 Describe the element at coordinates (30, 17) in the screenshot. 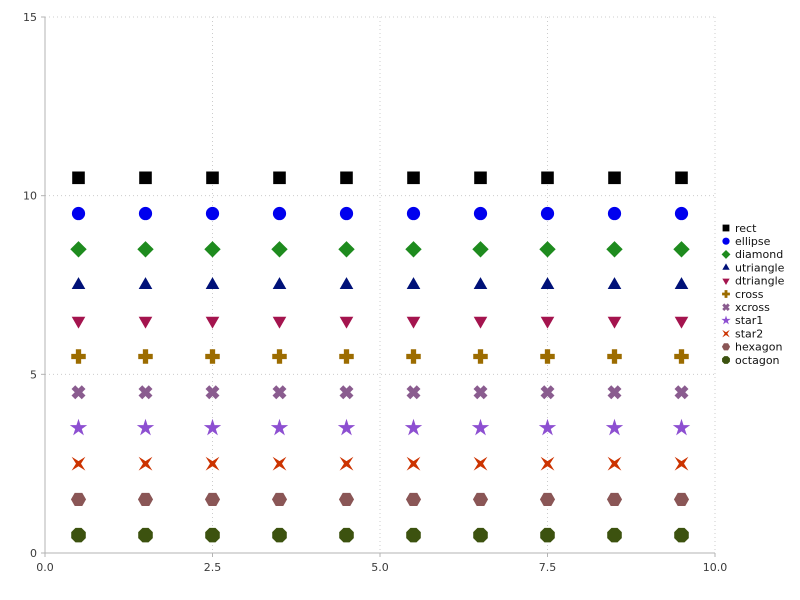

I see `y-tick-label: 15` at that location.